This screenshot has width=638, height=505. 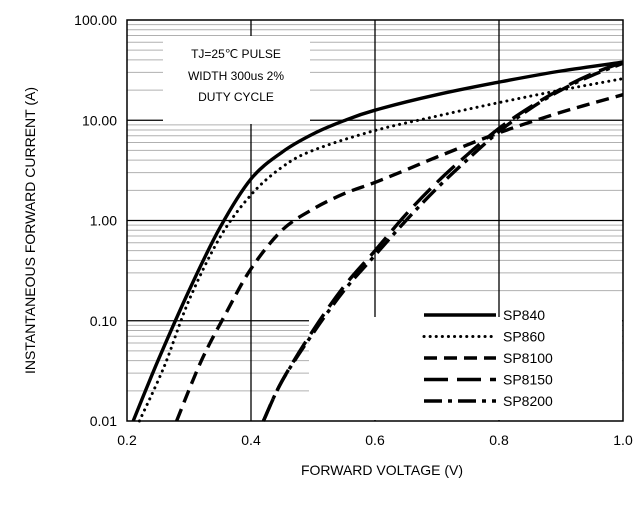 What do you see at coordinates (524, 337) in the screenshot?
I see `legend-label: SP860` at bounding box center [524, 337].